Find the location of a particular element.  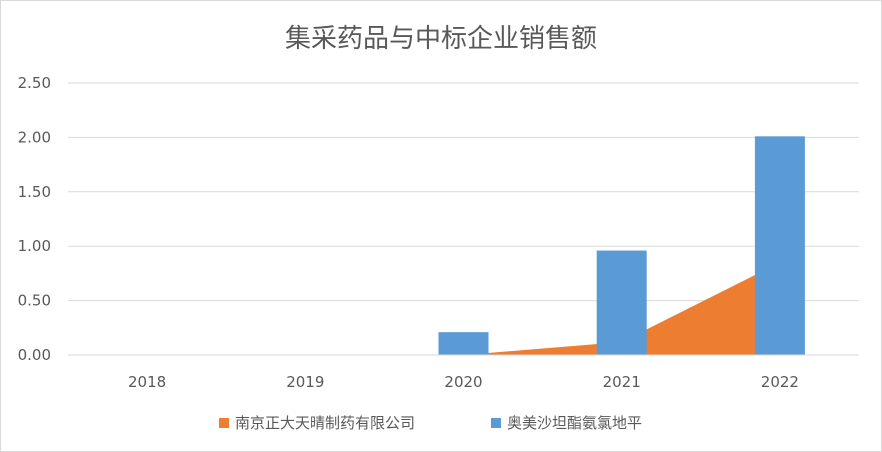

y-tick-label: 0.00 is located at coordinates (34, 355).